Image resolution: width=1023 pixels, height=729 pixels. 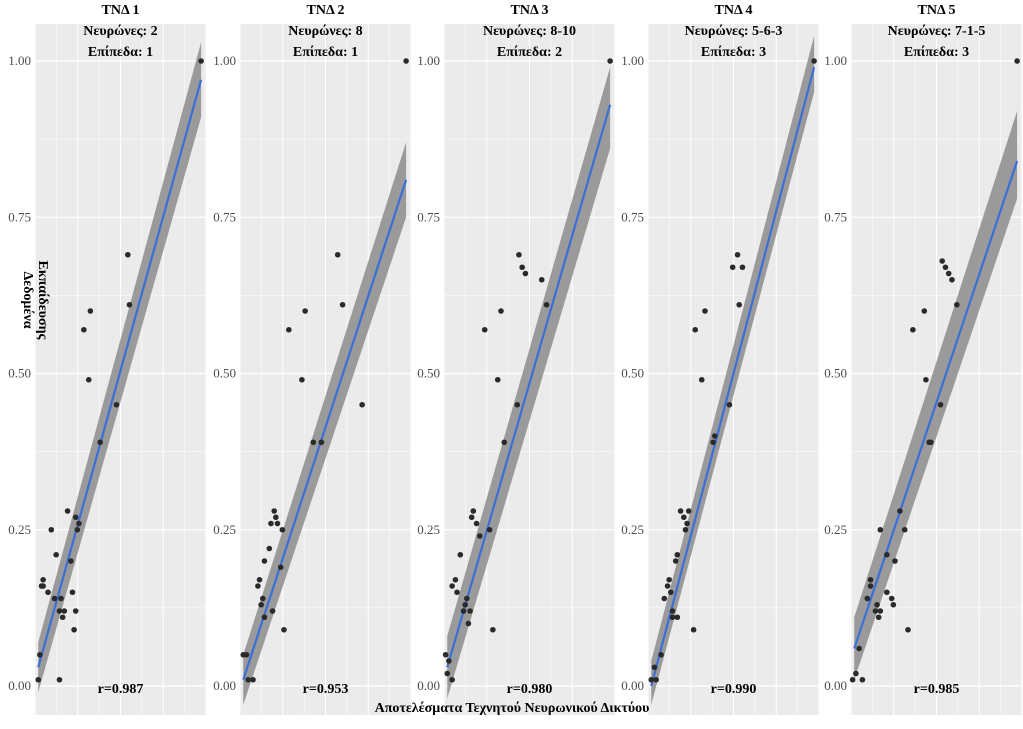 What do you see at coordinates (42, 301) in the screenshot?
I see `y-axis-title: Εκπαίδευσης` at bounding box center [42, 301].